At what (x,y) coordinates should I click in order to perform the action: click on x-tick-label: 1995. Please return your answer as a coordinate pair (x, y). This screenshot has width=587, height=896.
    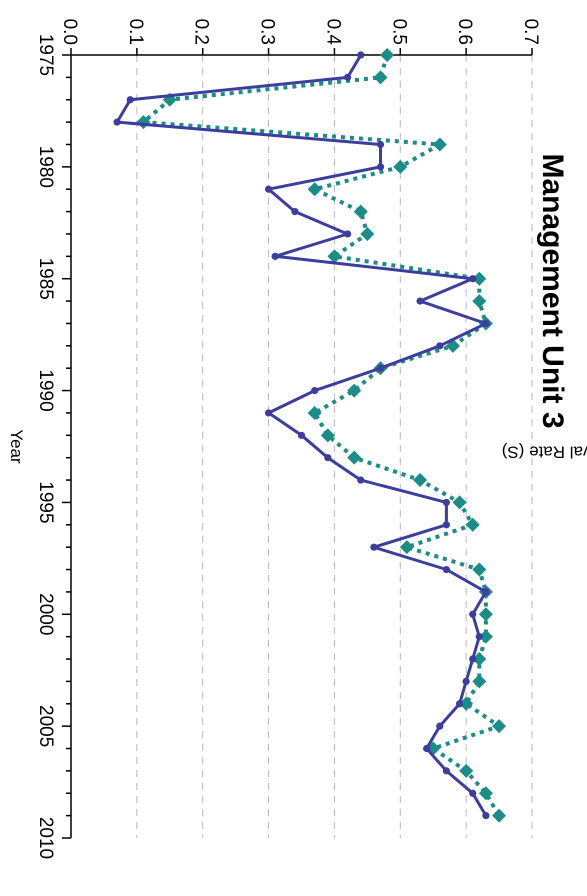
    Looking at the image, I should click on (45, 502).